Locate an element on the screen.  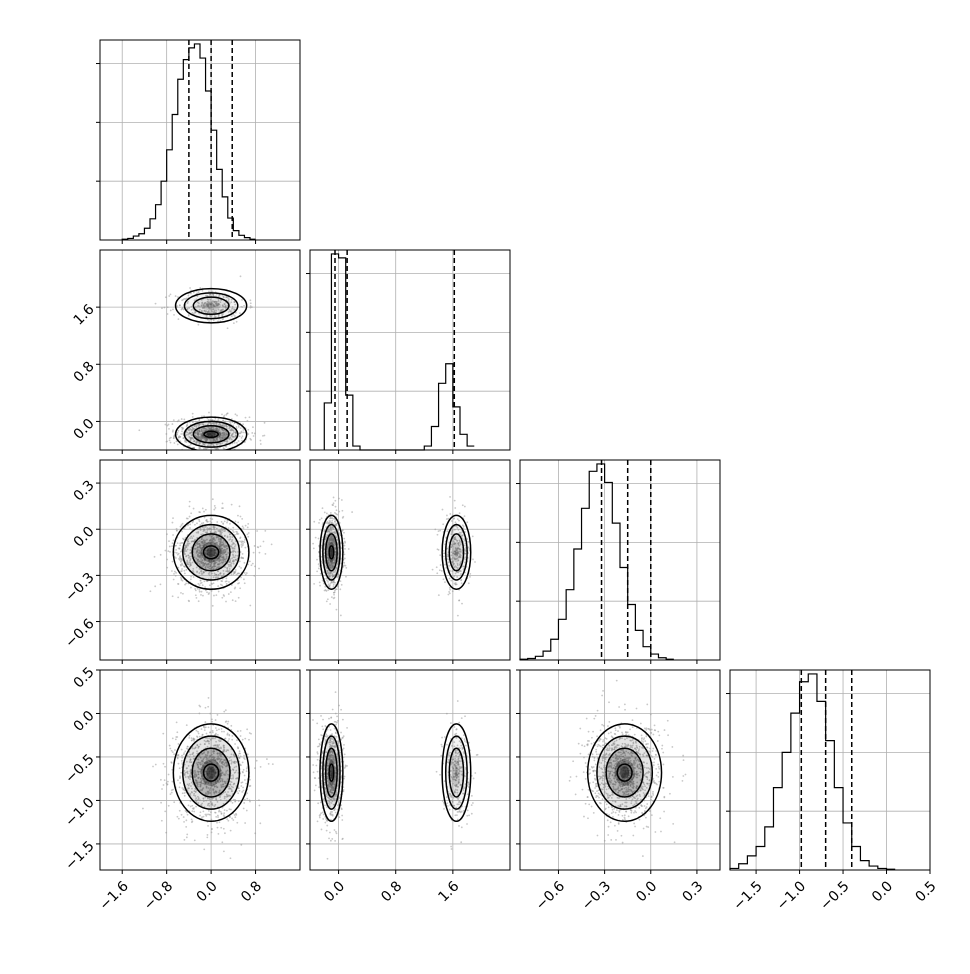
y-tick-label: 0.0 is located at coordinates (84, 429).